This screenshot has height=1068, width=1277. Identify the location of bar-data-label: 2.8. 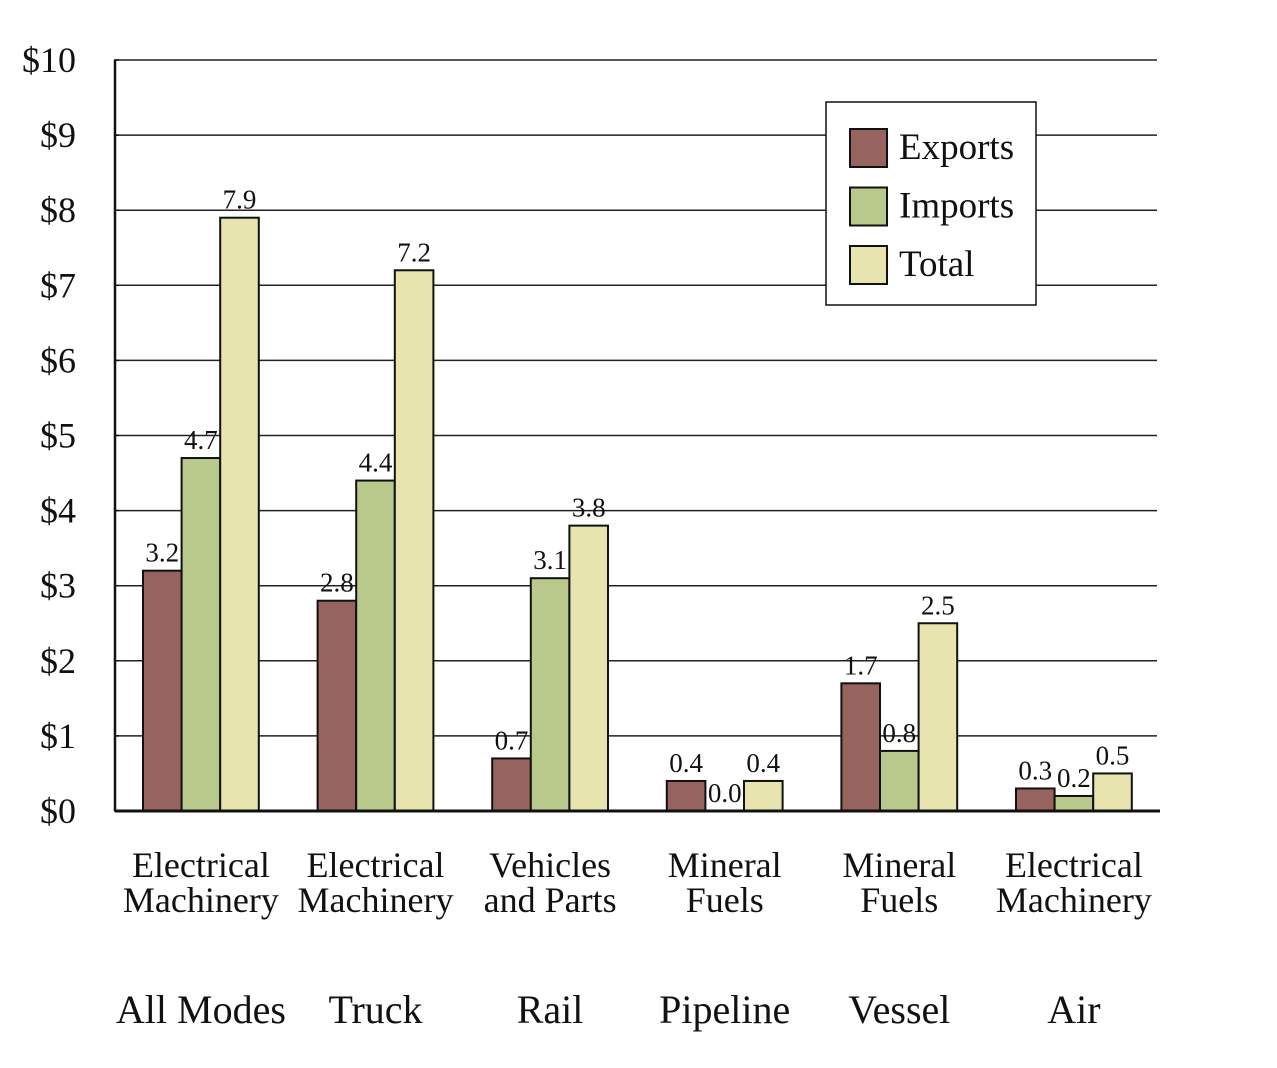
(337, 583).